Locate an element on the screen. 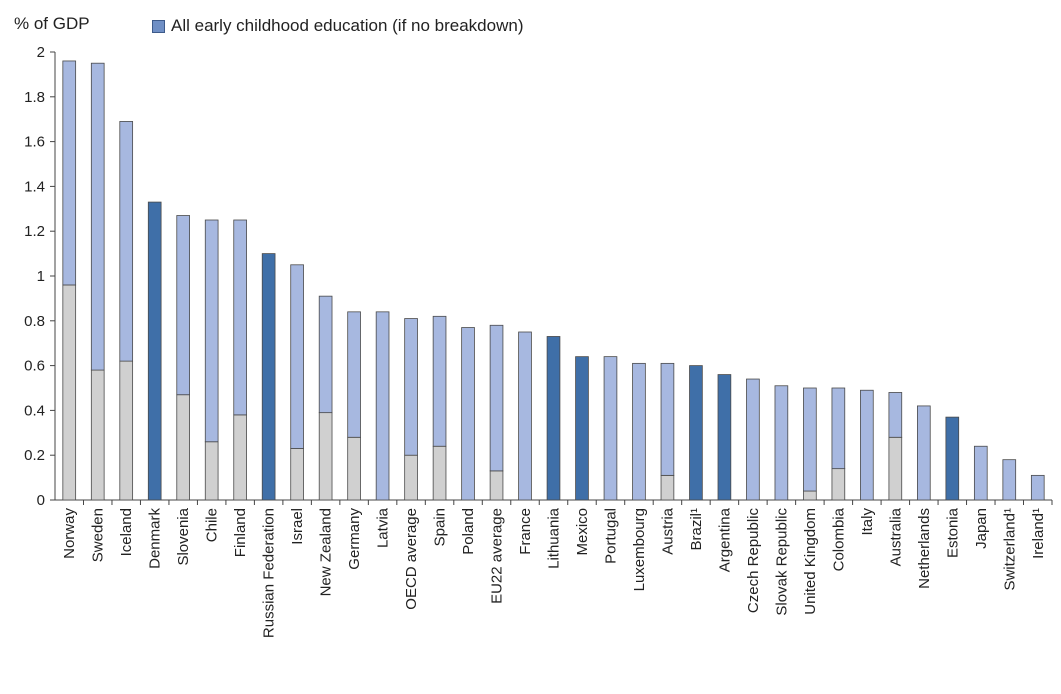 This screenshot has height=694, width=1061. y-tick-label: 1 is located at coordinates (41, 276).